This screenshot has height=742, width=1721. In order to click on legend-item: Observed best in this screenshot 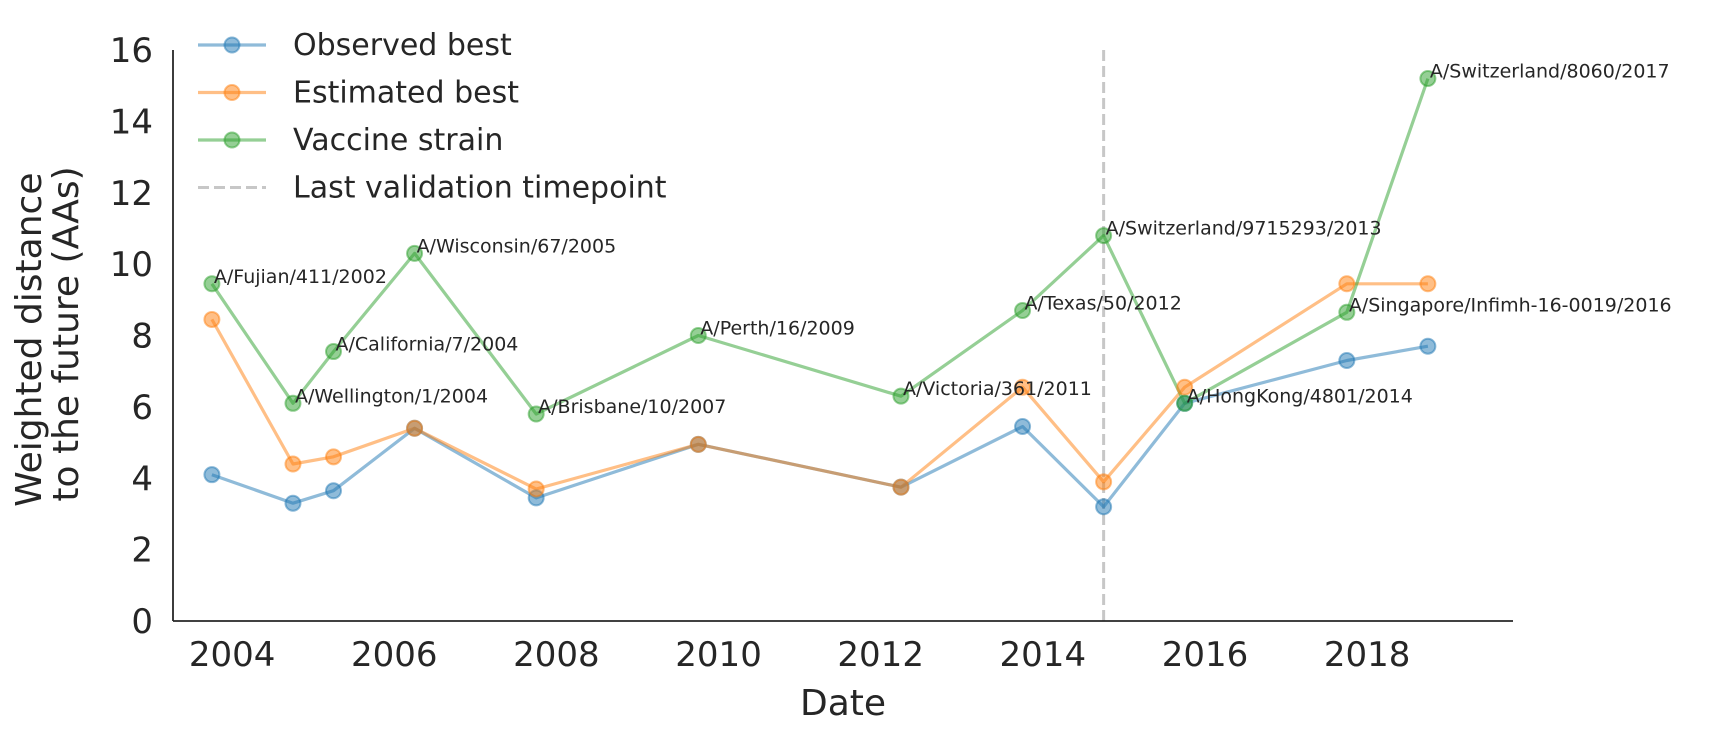, I will do `click(355, 45)`.